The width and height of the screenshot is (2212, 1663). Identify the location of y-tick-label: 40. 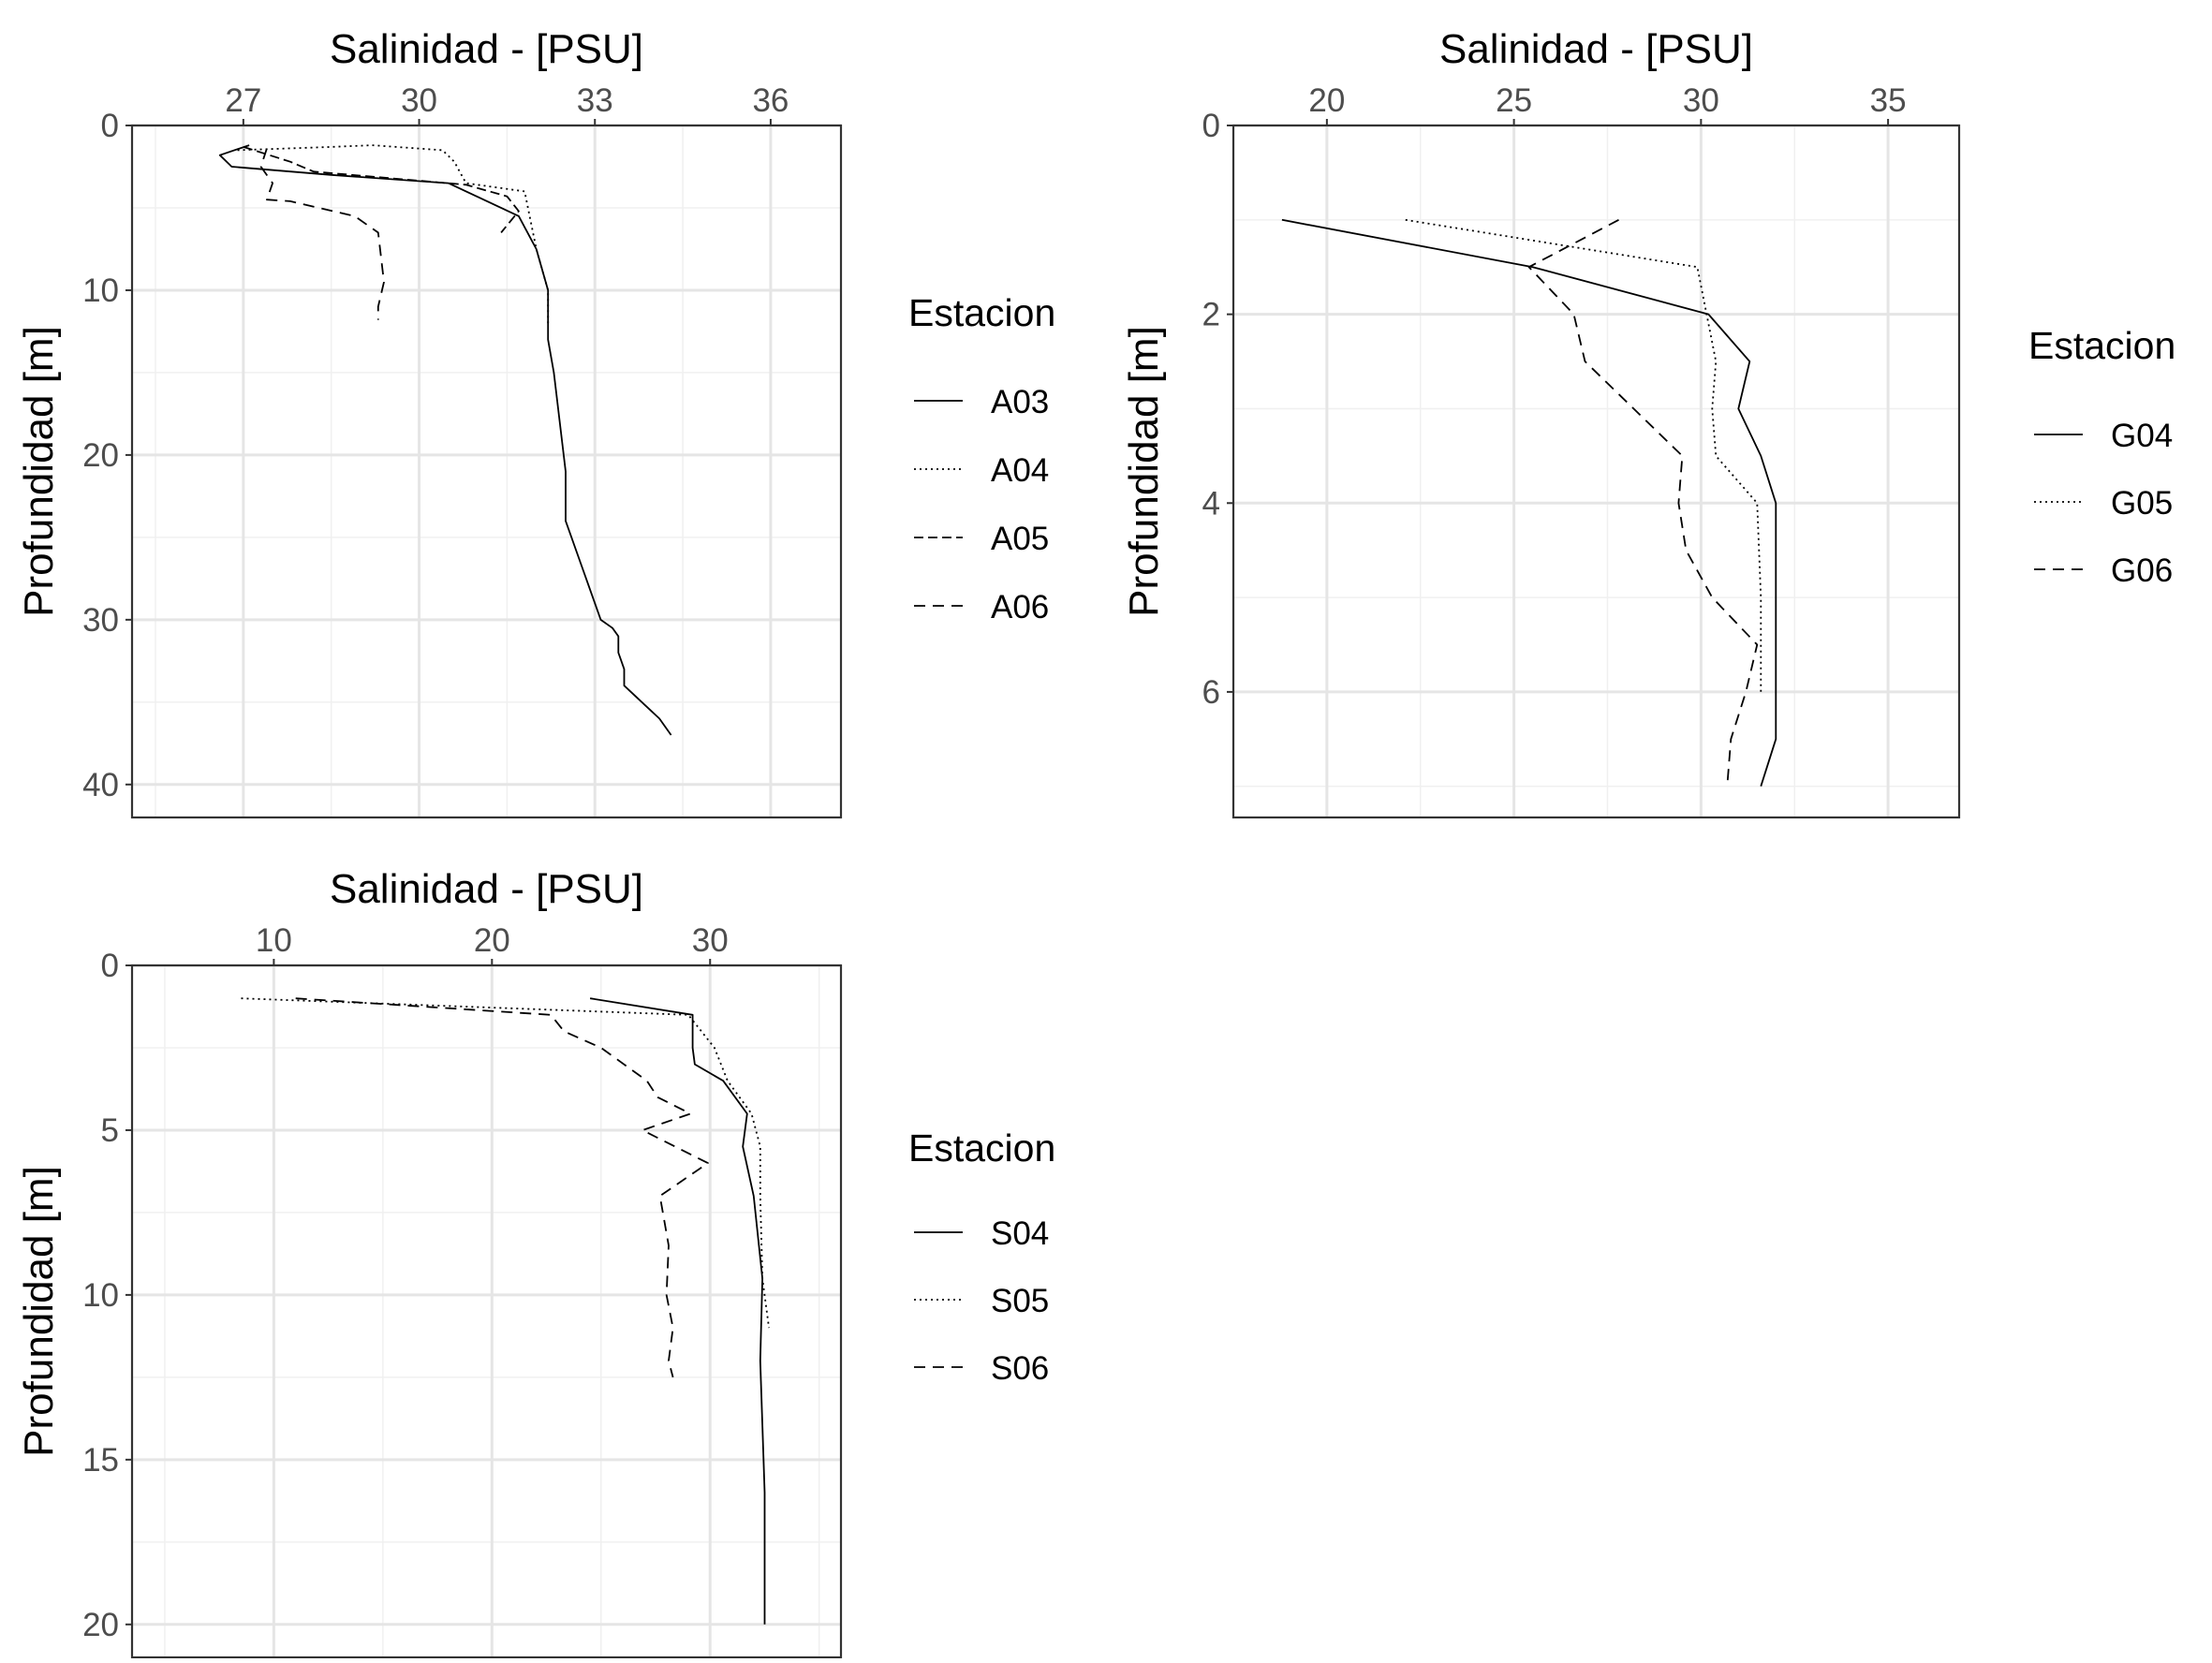
(100, 785).